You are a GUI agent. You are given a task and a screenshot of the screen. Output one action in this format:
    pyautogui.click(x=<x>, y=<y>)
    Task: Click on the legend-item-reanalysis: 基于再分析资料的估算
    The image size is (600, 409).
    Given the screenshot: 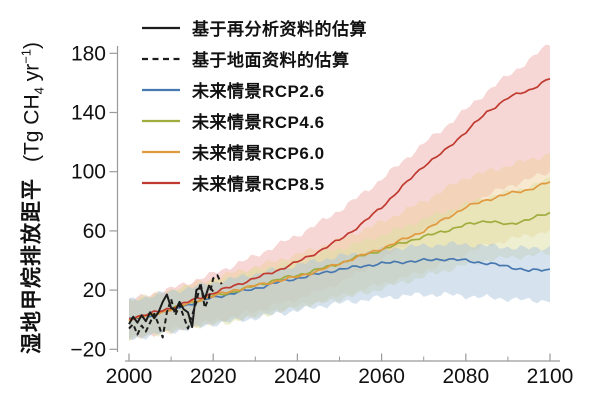 What is the action you would take?
    pyautogui.click(x=254, y=27)
    